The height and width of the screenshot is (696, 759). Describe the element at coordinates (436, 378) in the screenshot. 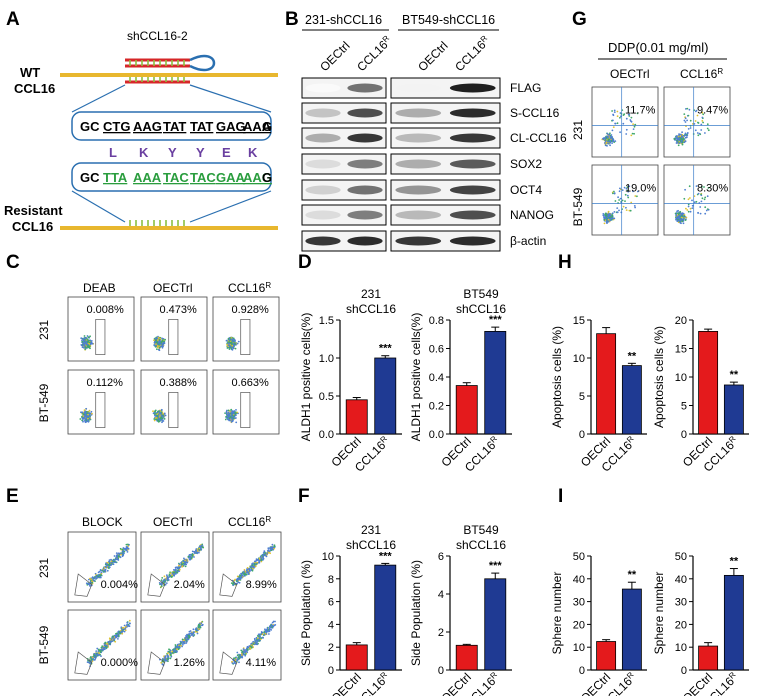

I see `y-tick-label: 0.4` at that location.